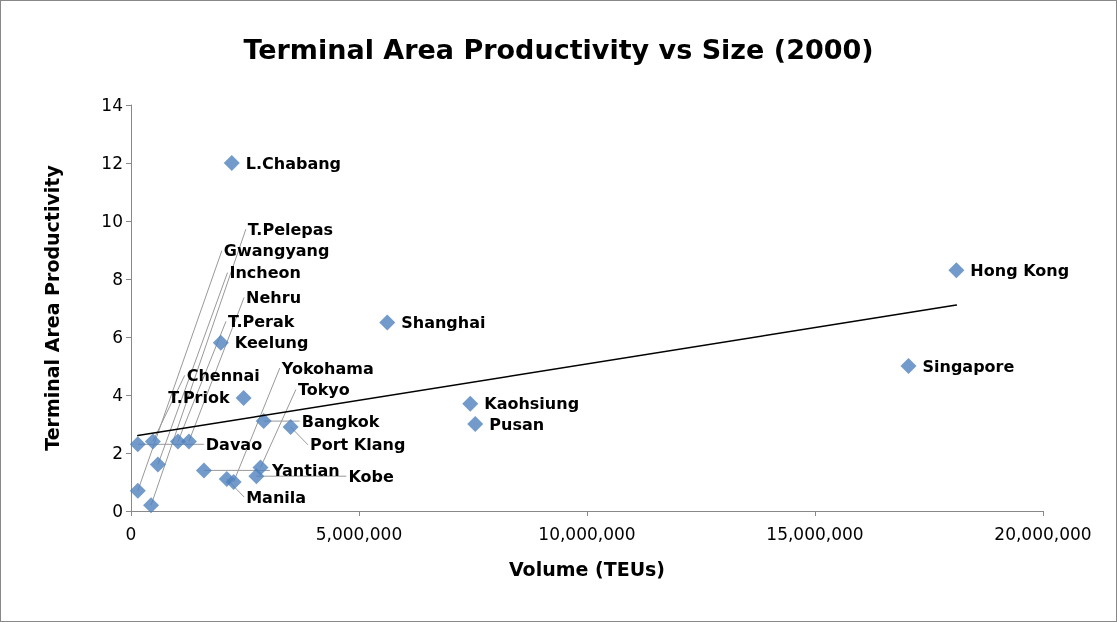  I want to click on annotation: Kobe, so click(371, 476).